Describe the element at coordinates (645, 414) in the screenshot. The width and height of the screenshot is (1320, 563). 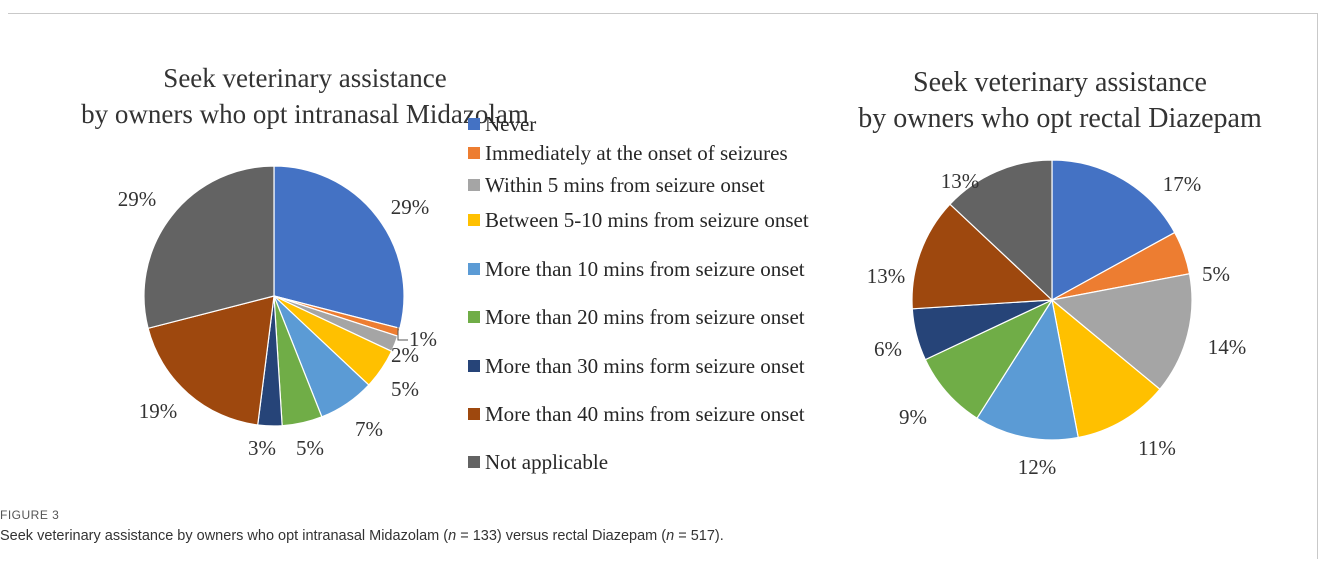
I see `legend-label: More than 40 mins from seizure onset` at that location.